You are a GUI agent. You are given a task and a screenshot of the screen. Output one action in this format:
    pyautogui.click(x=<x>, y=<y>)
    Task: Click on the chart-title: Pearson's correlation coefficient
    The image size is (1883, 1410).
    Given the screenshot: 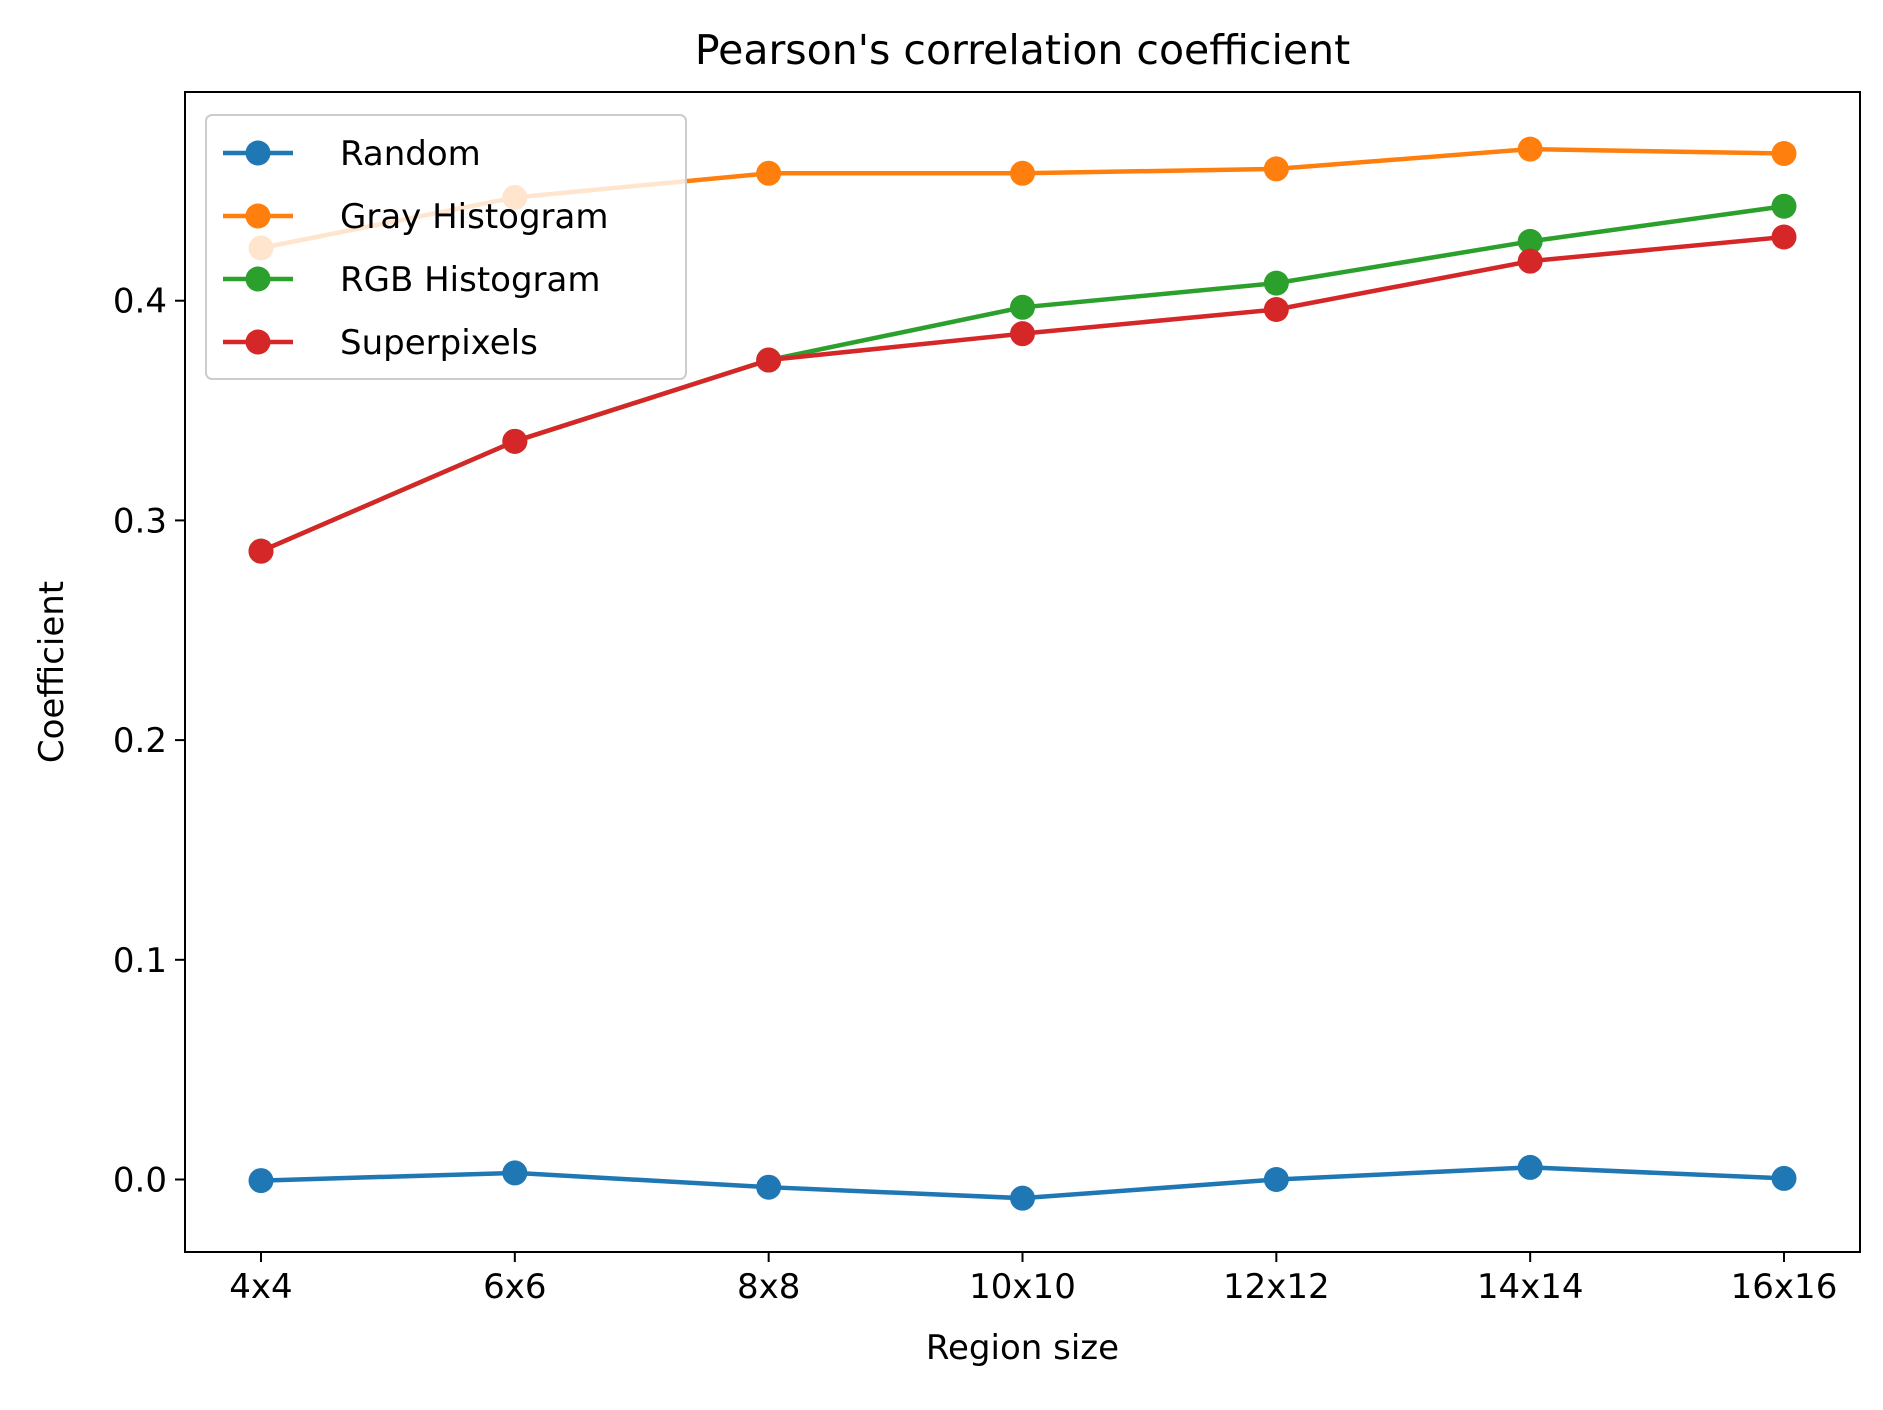 What is the action you would take?
    pyautogui.click(x=1022, y=50)
    